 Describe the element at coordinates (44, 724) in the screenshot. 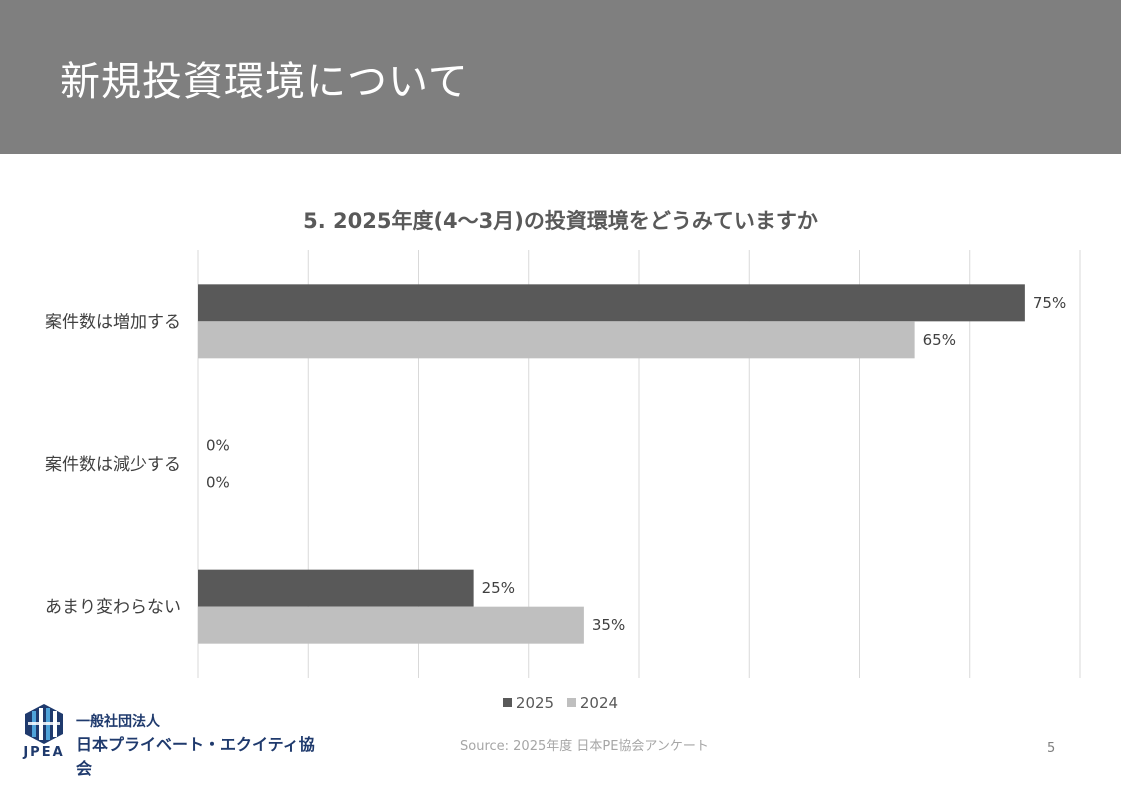

I see `logo-mark-icon` at that location.